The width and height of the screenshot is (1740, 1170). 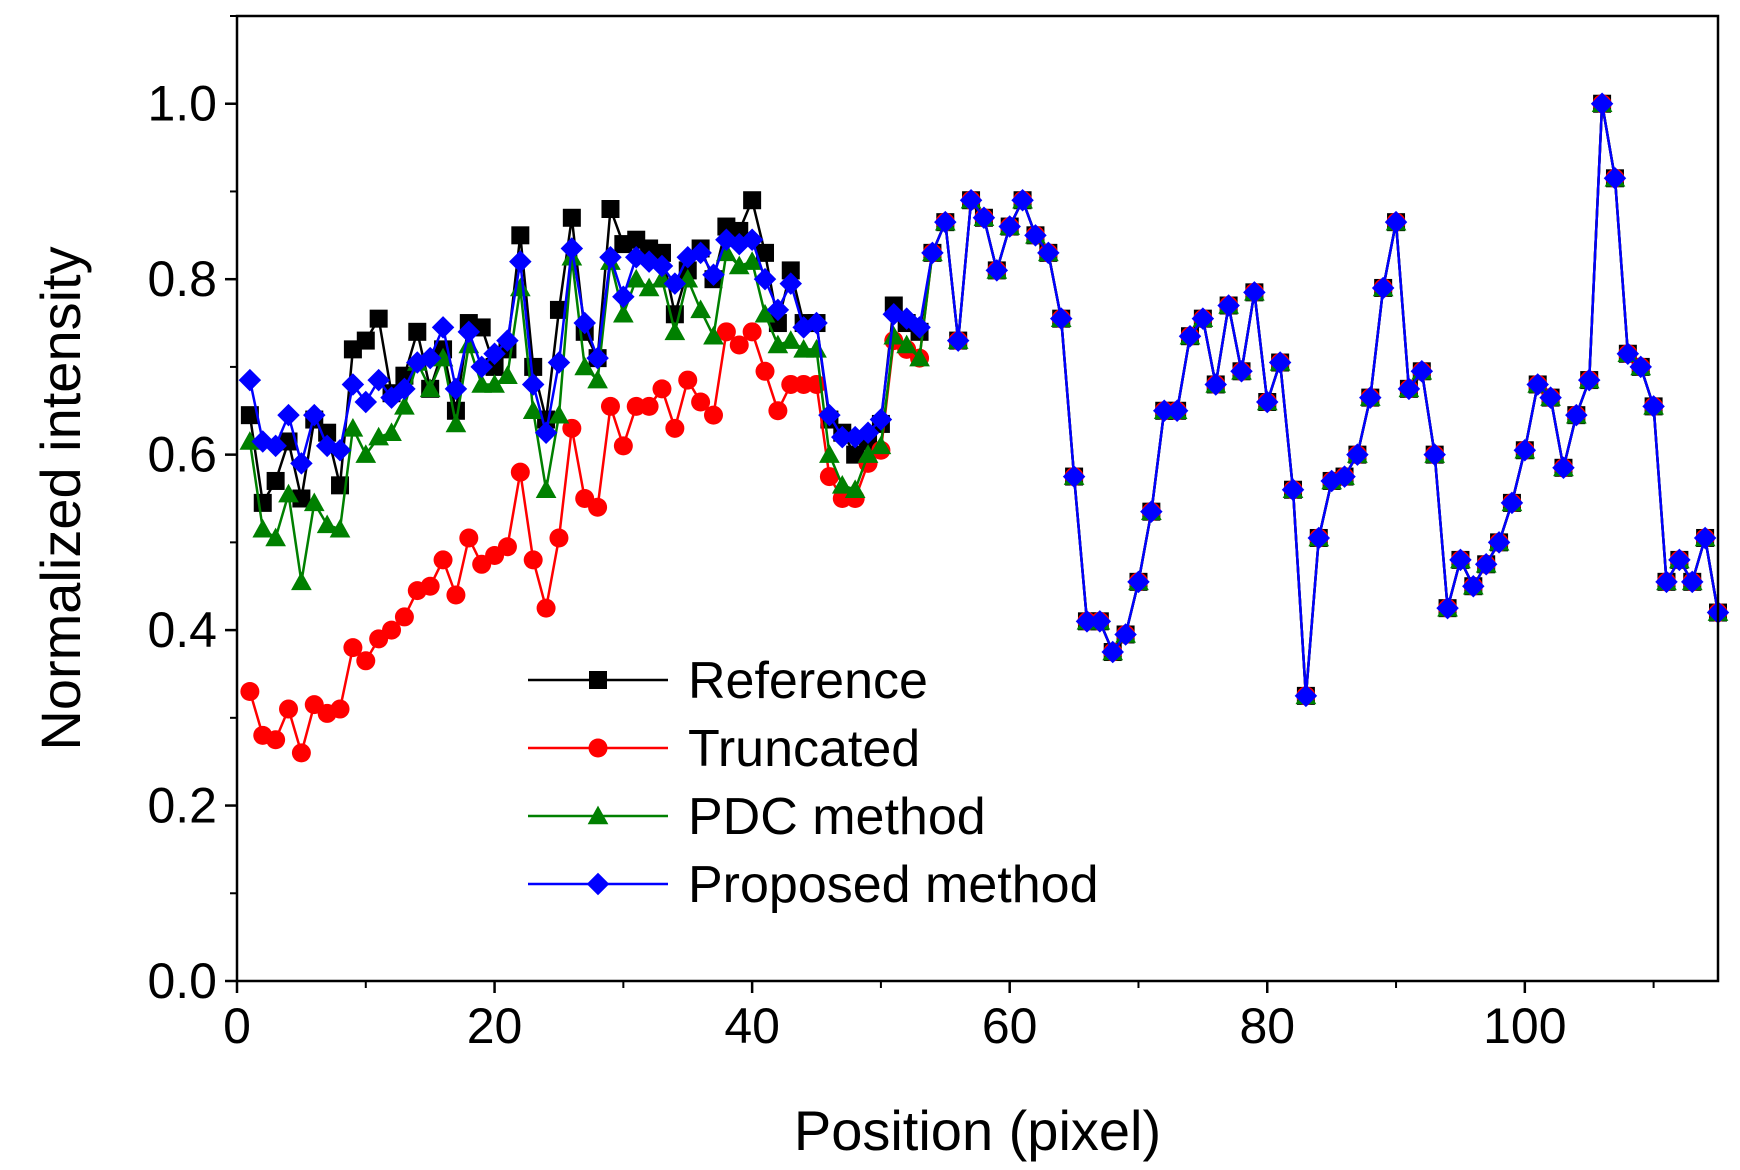 I want to click on x-tick-label: 0, so click(x=237, y=1026).